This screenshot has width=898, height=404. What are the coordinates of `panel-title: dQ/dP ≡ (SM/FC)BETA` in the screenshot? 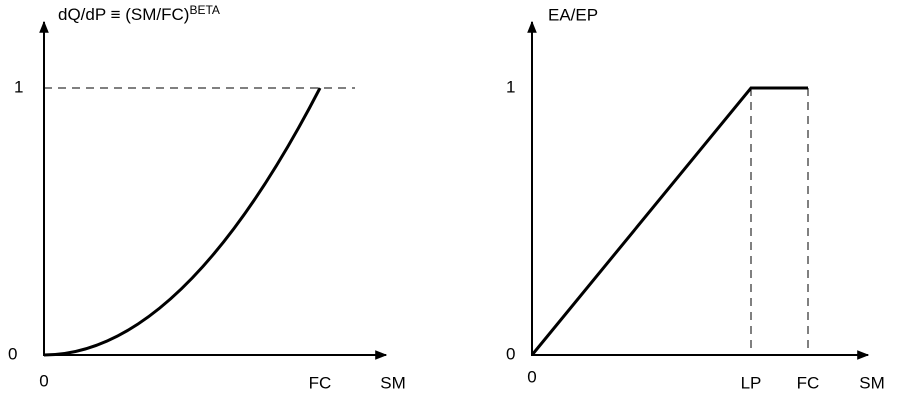 It's located at (139, 13).